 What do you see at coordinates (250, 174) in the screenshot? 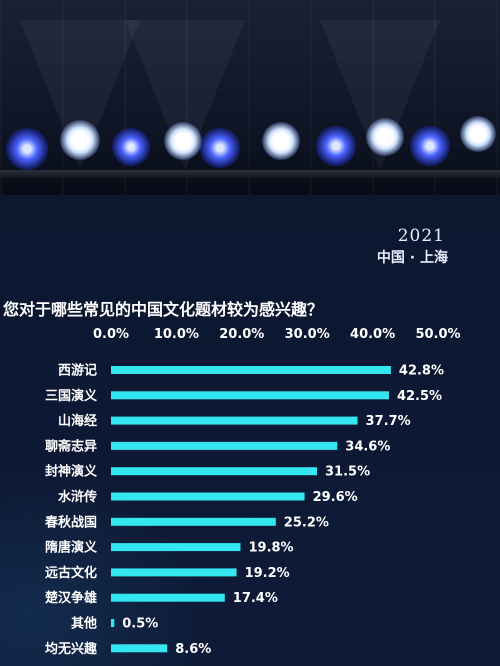
I see `lighting-truss` at bounding box center [250, 174].